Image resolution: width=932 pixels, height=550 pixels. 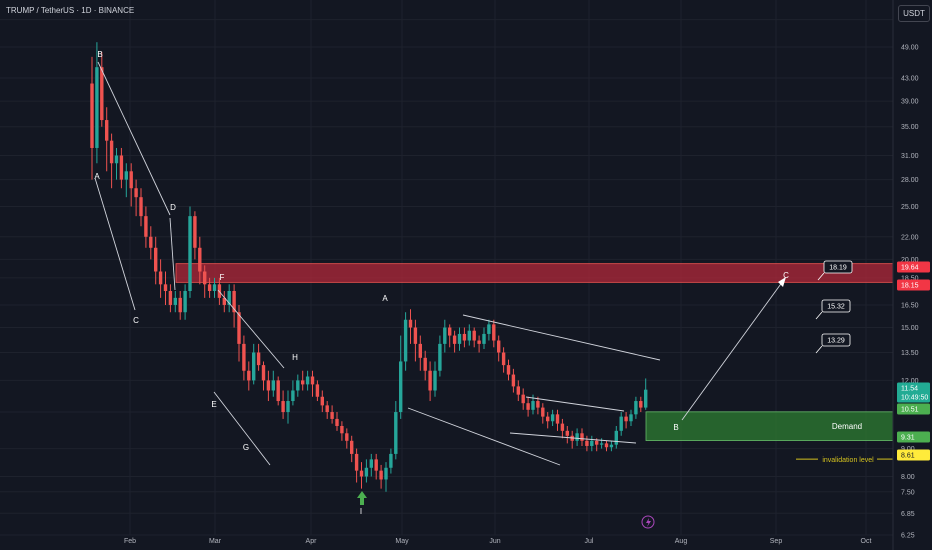 I want to click on y-tick-label: 31.00, so click(x=910, y=156).